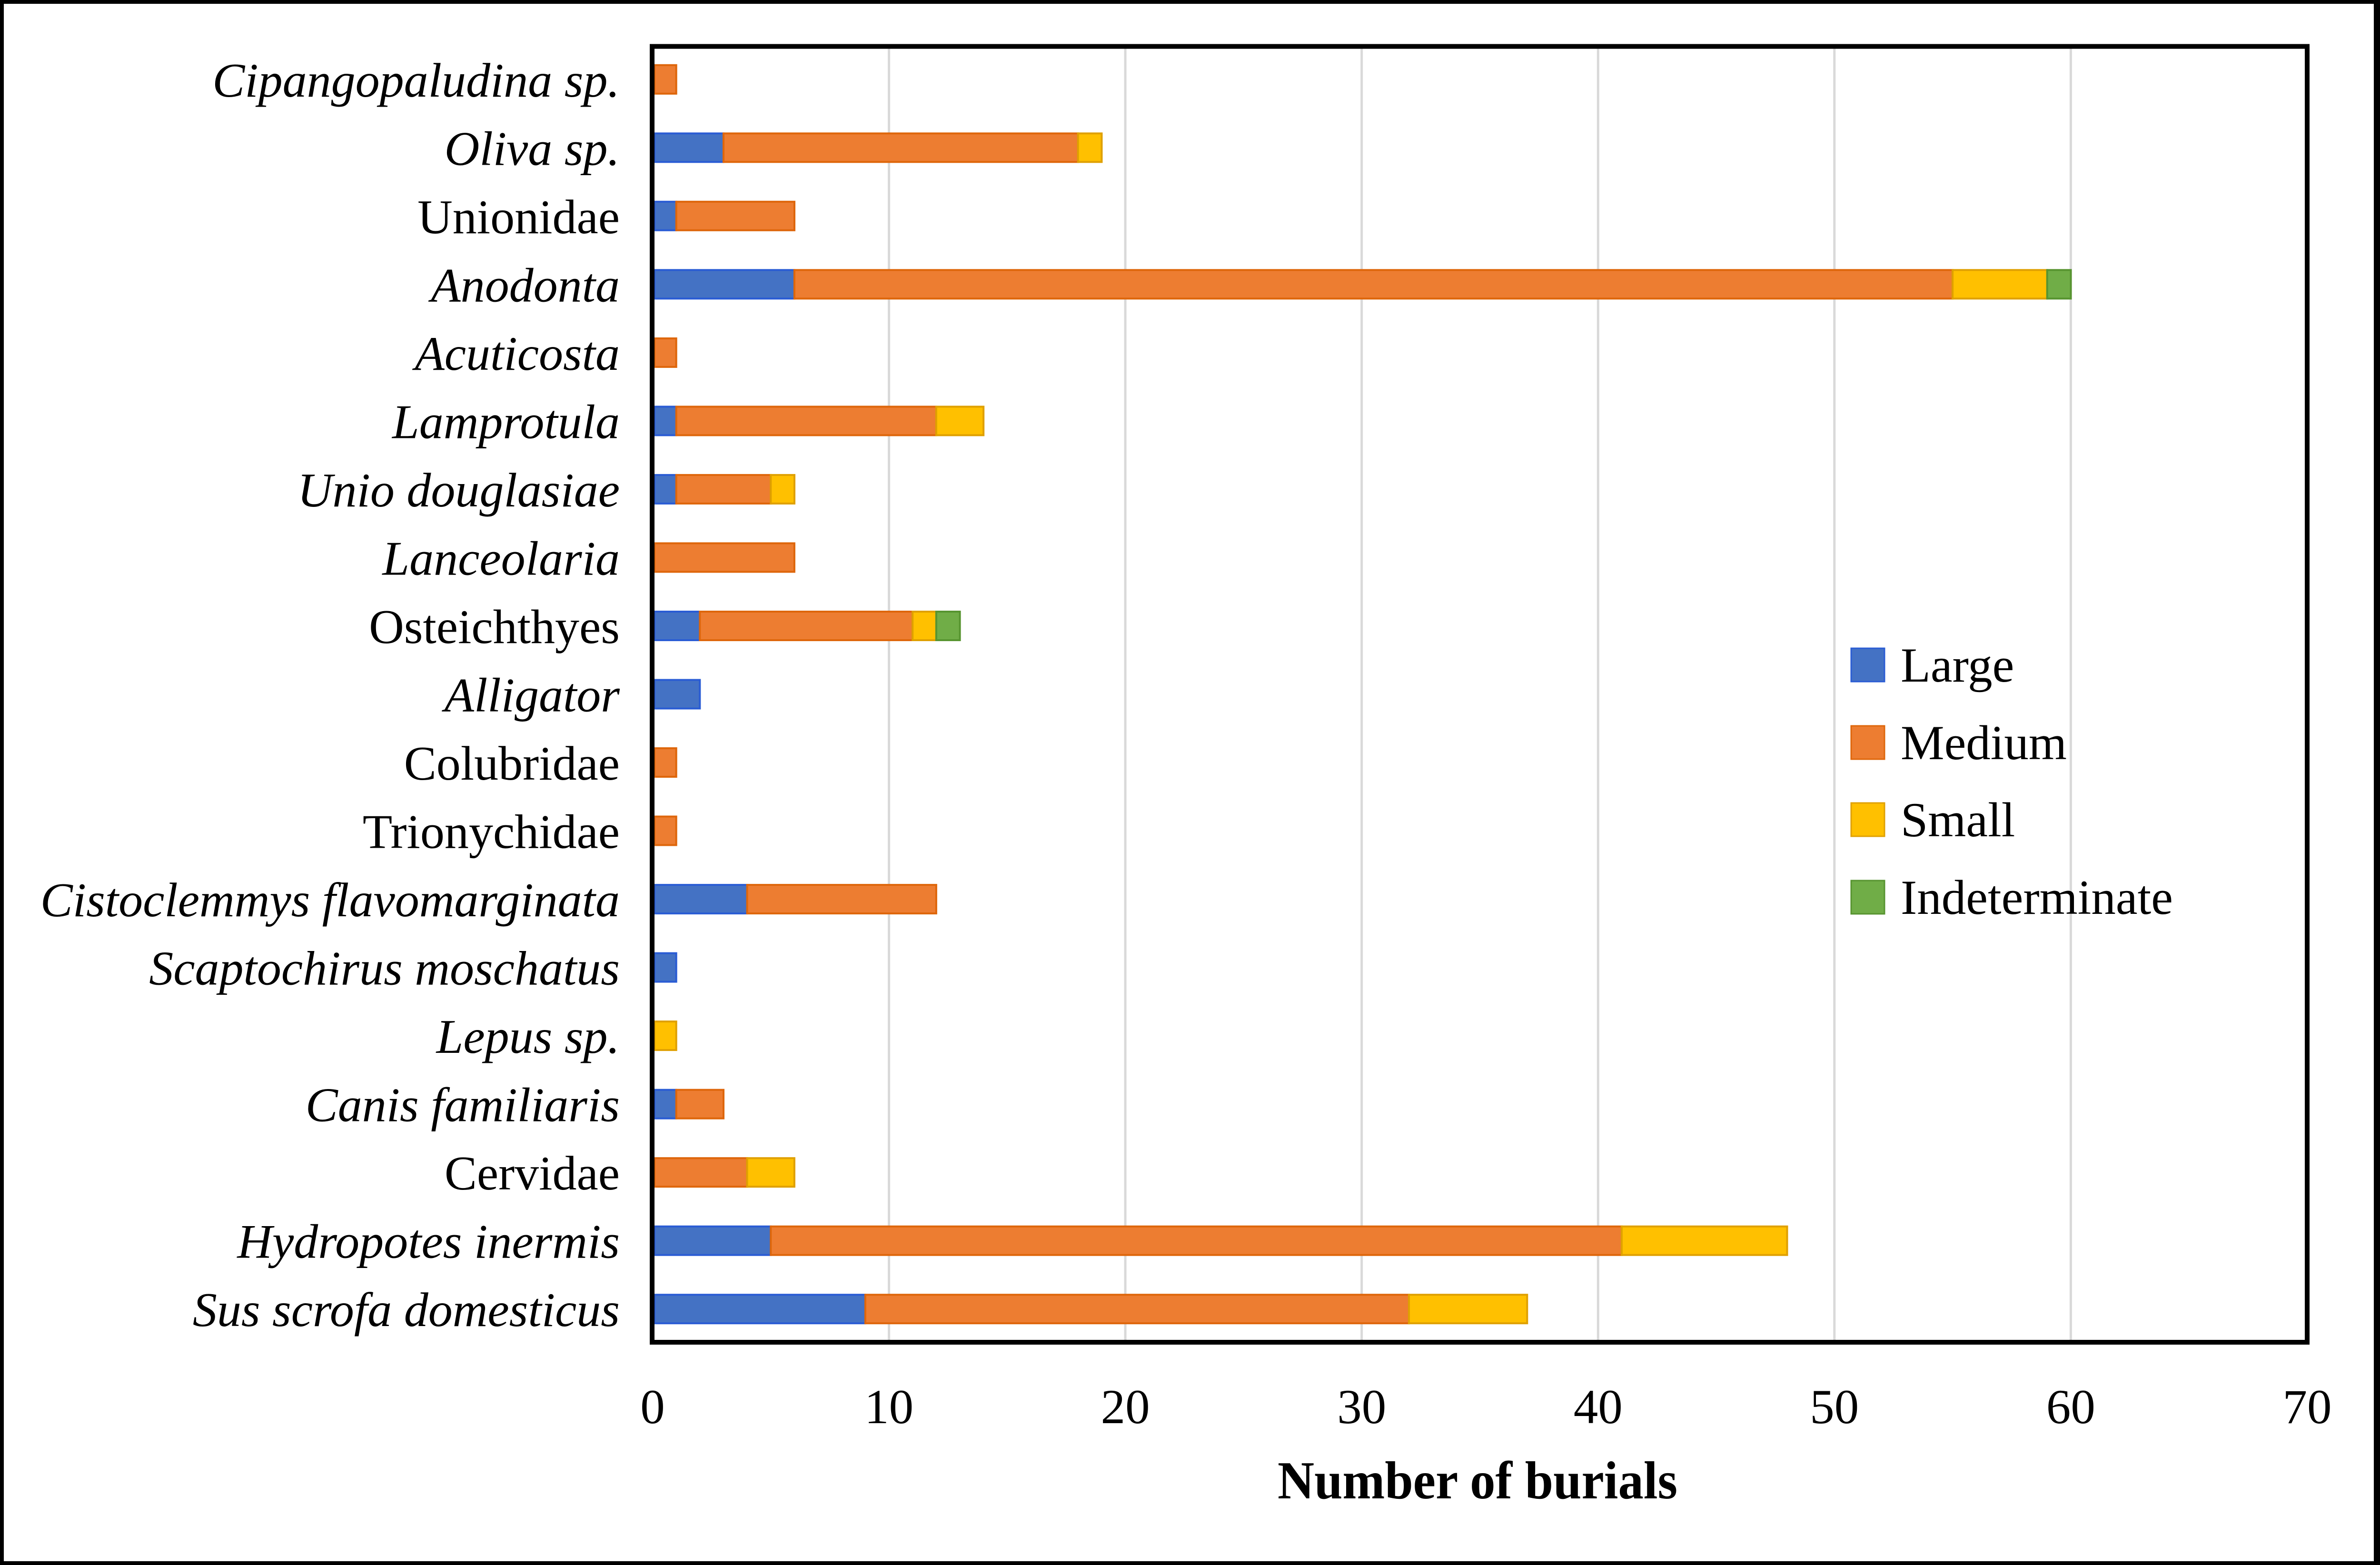  What do you see at coordinates (532, 149) in the screenshot?
I see `svg-text: Oliva sp.` at bounding box center [532, 149].